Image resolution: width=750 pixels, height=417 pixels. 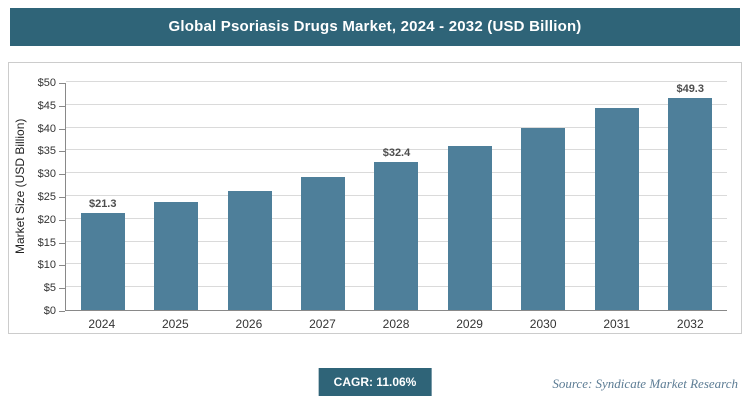 I want to click on y-axis-tick-label: $10, so click(x=48, y=265).